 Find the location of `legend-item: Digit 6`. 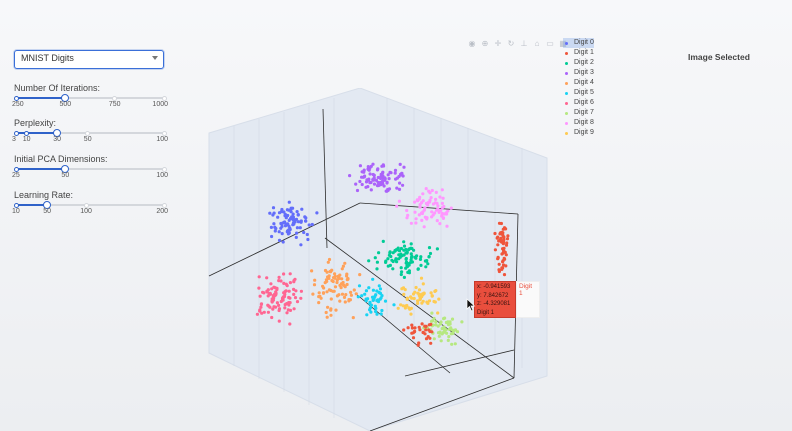

legend-item: Digit 6 is located at coordinates (578, 103).